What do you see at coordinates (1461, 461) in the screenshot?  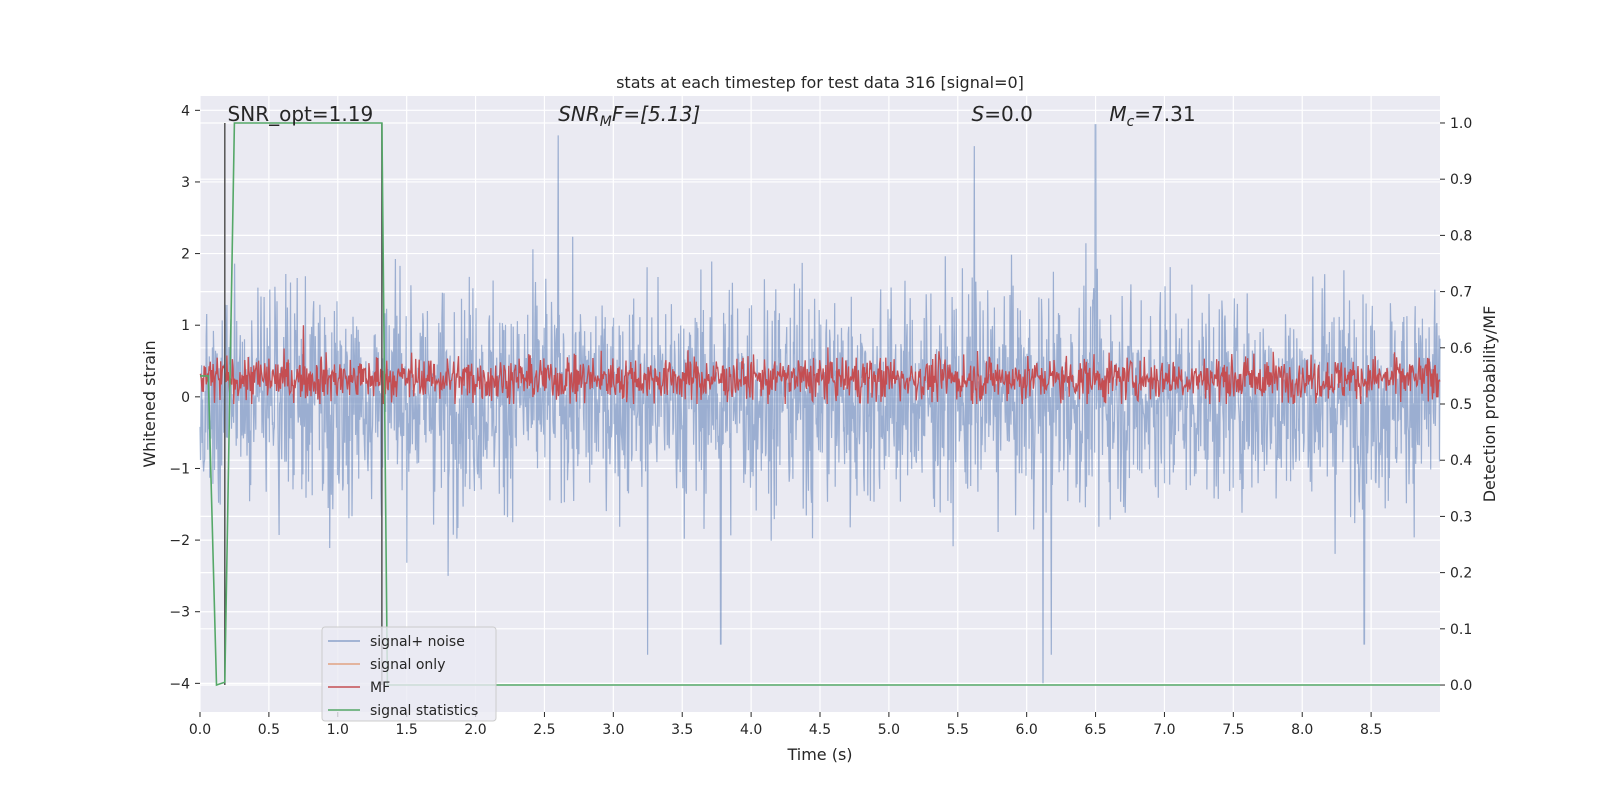 I see `y-right-tick-label: 0.4` at bounding box center [1461, 461].